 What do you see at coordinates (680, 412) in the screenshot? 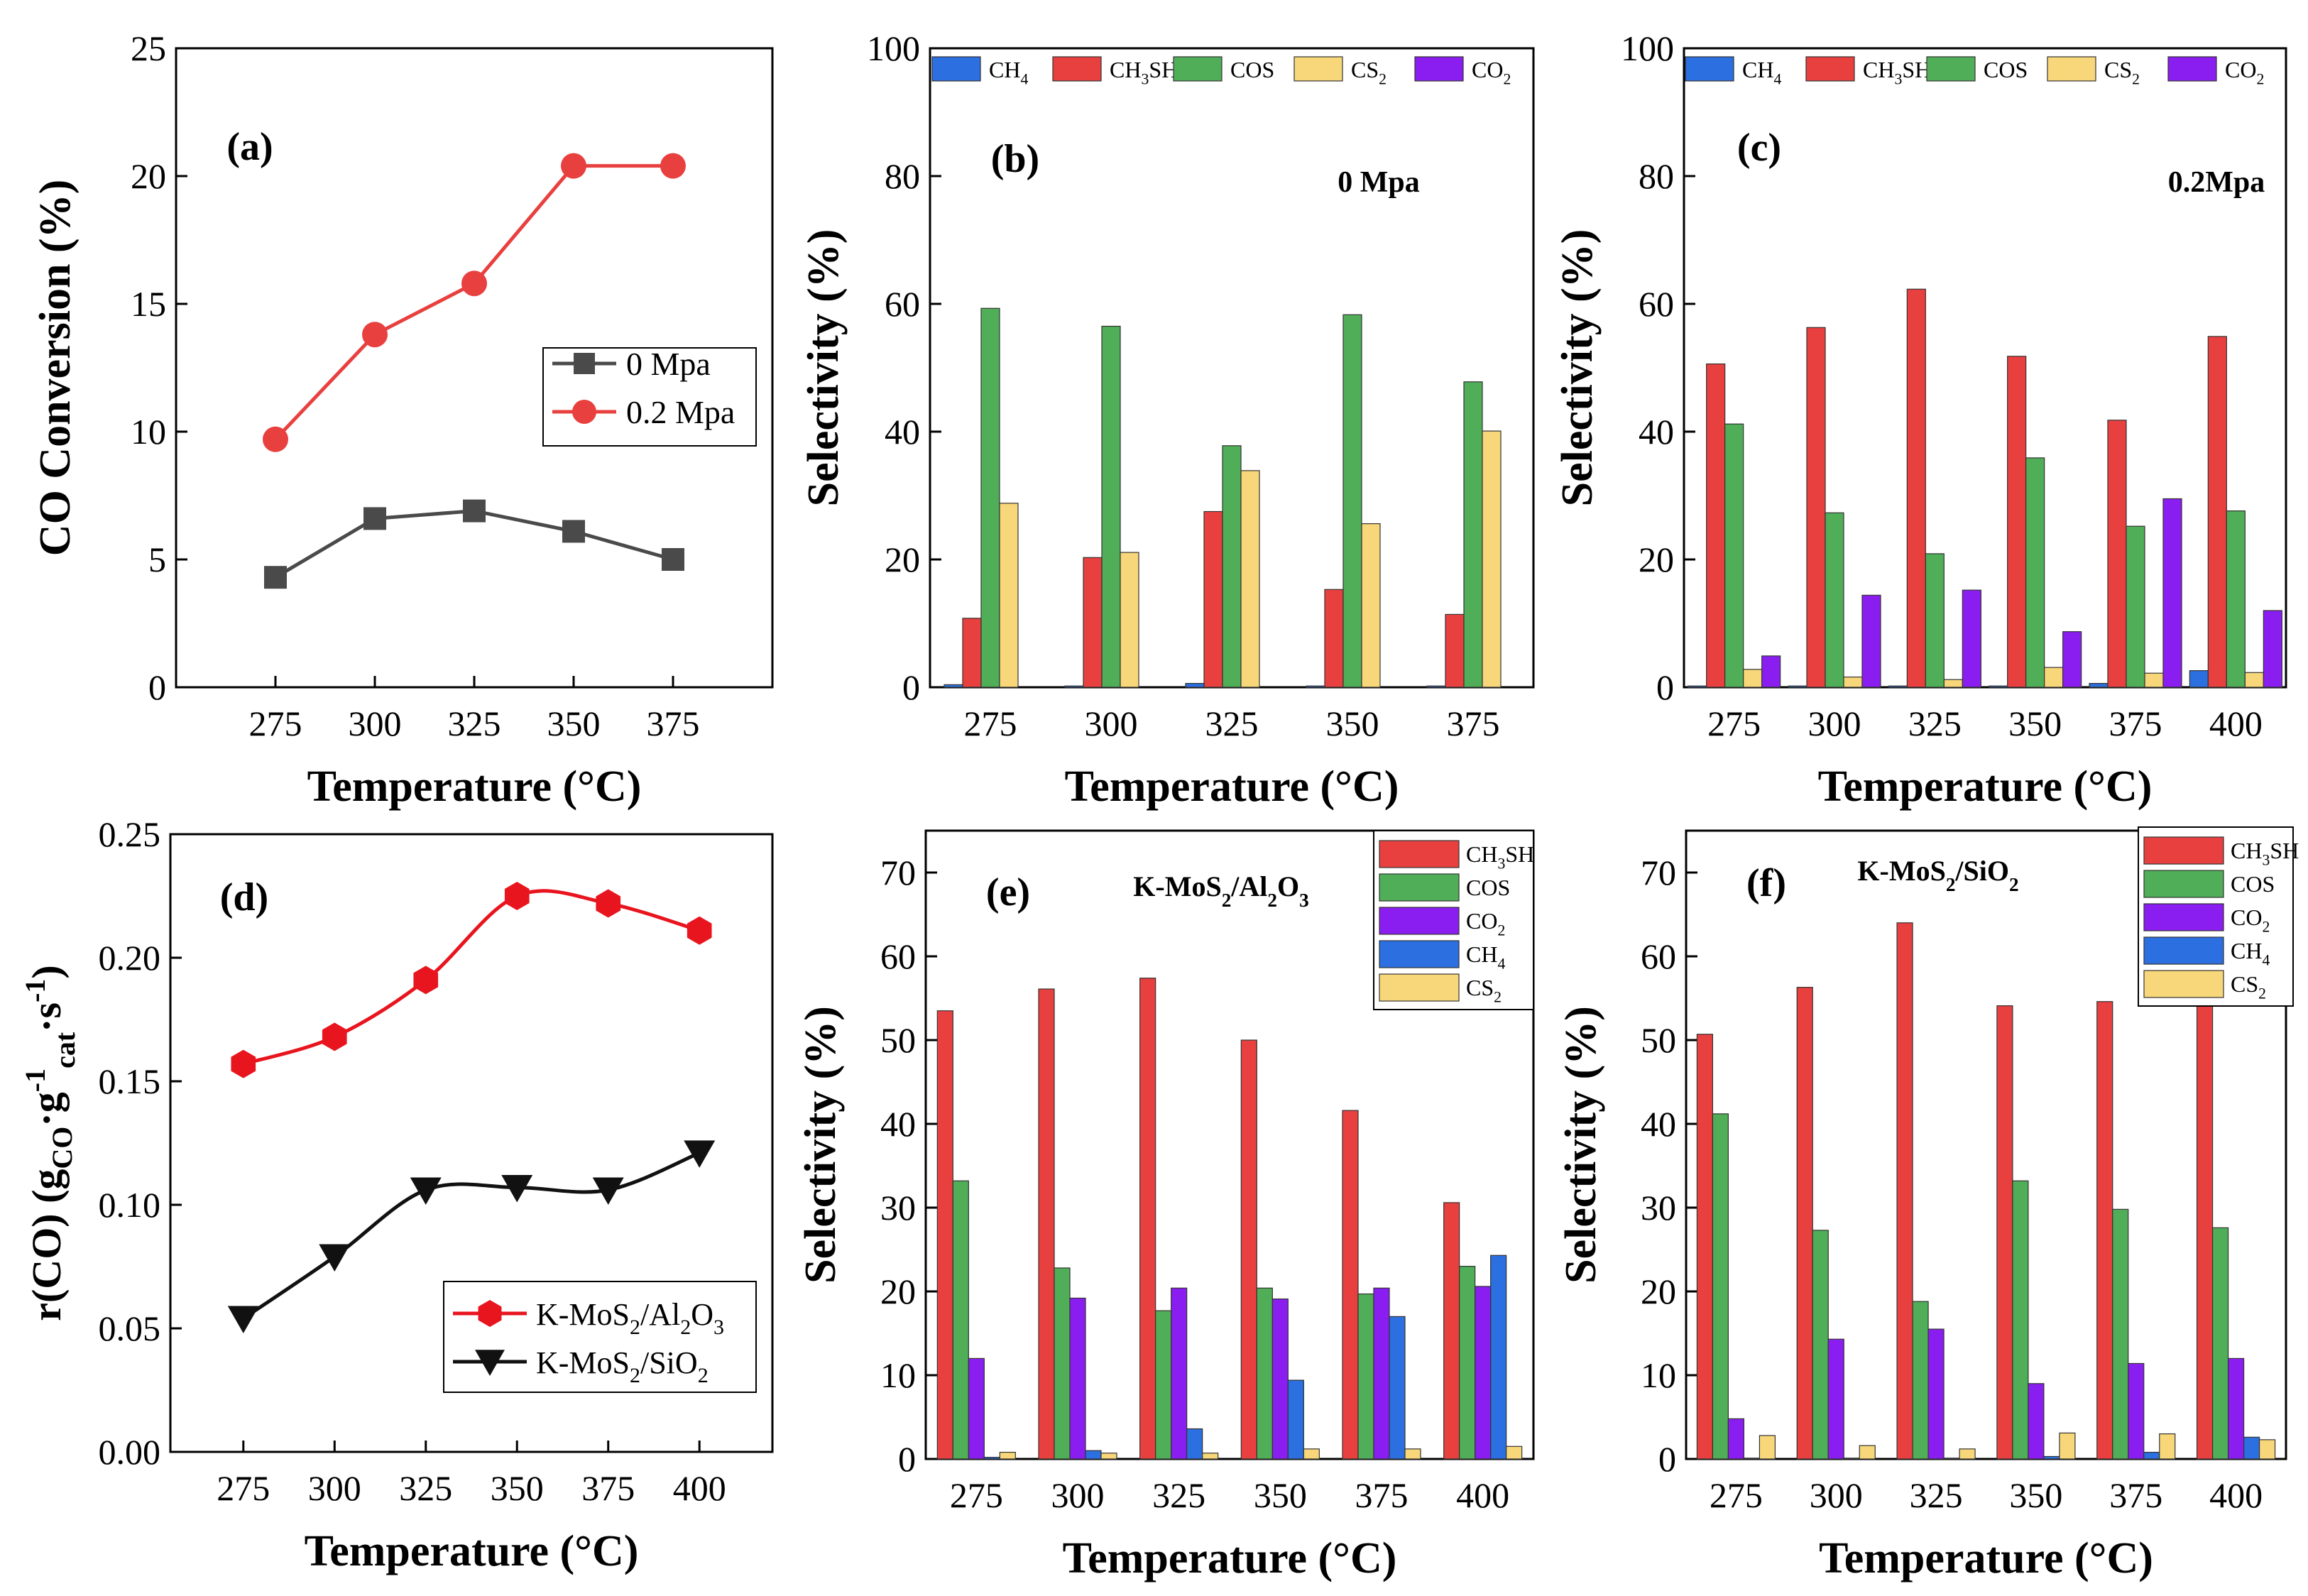
I see `legend-label: 0.2 Mpa` at bounding box center [680, 412].